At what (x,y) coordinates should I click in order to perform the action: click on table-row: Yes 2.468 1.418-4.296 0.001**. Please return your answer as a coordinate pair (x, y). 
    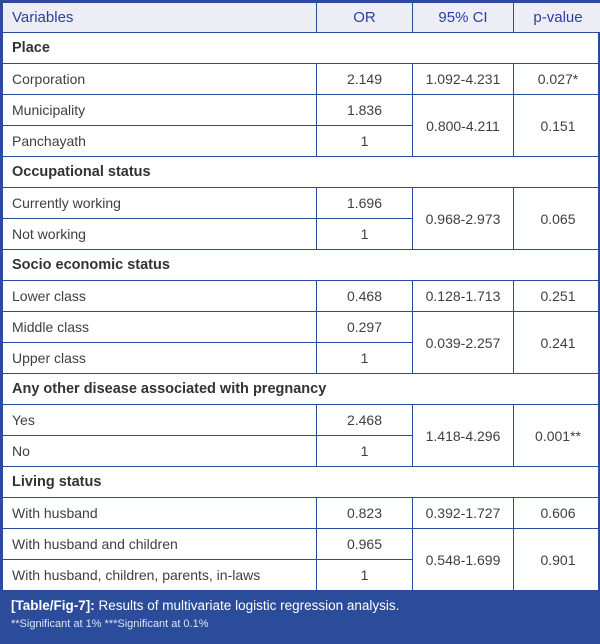
    Looking at the image, I should click on (301, 435).